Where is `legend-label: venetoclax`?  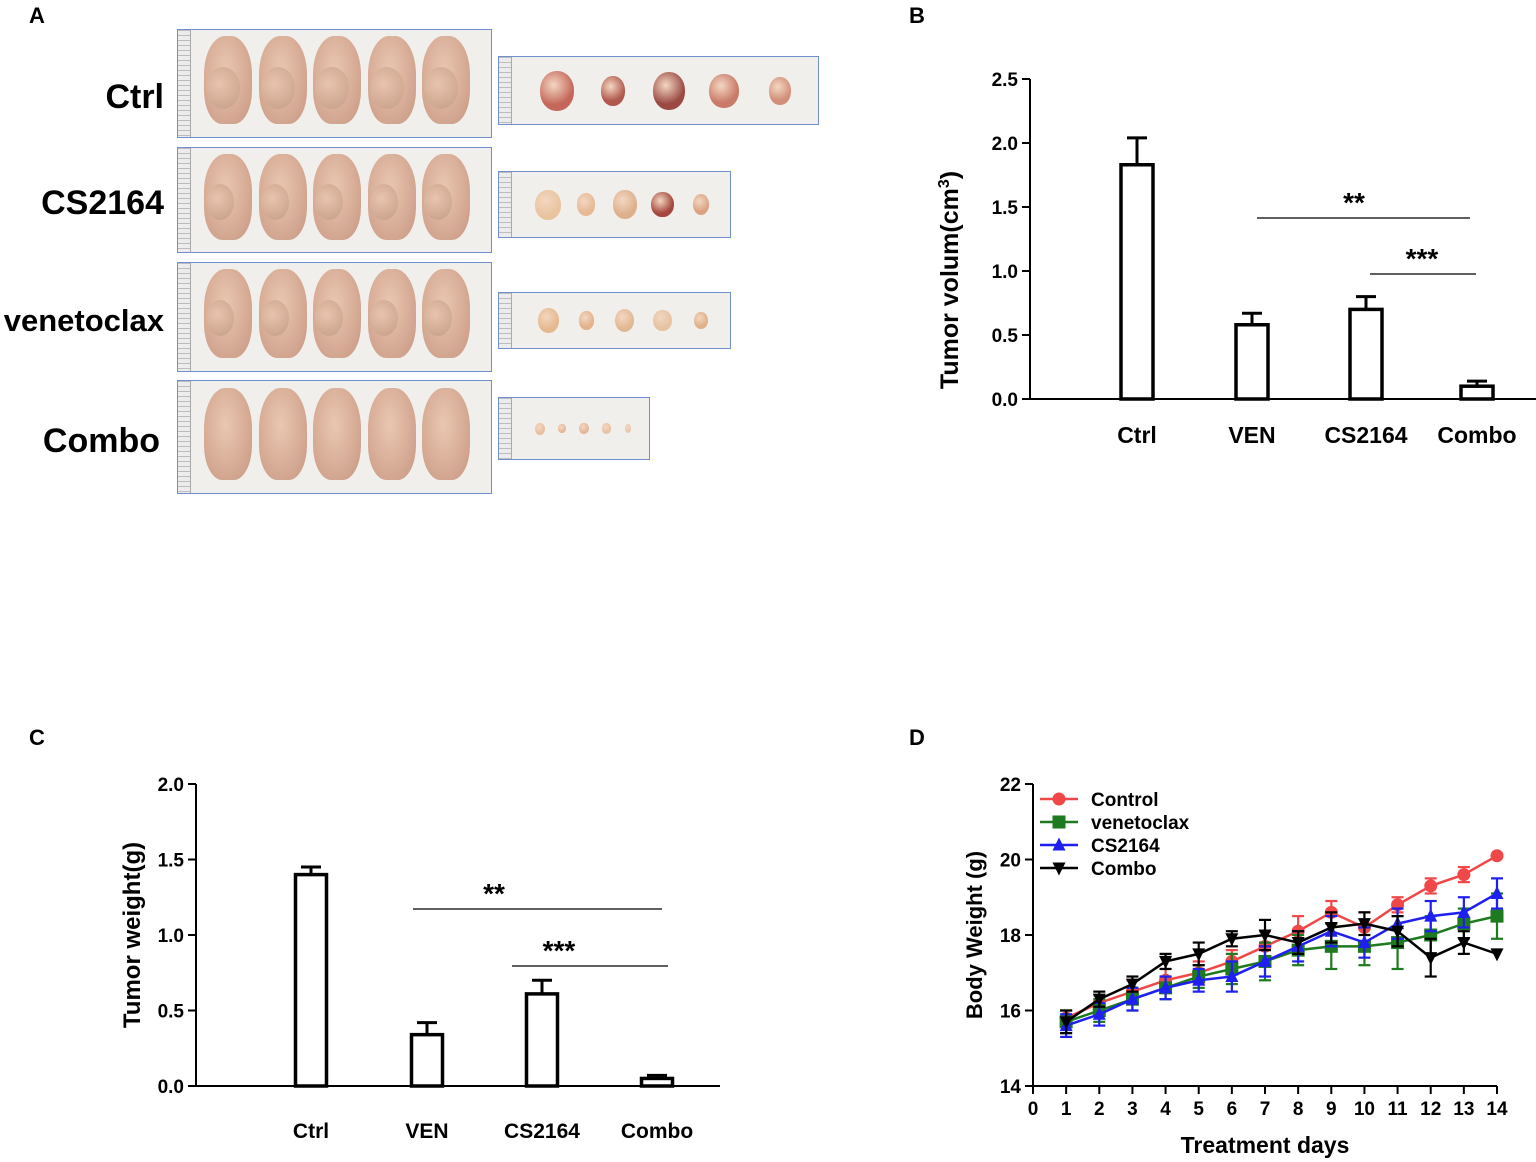
legend-label: venetoclax is located at coordinates (1140, 823).